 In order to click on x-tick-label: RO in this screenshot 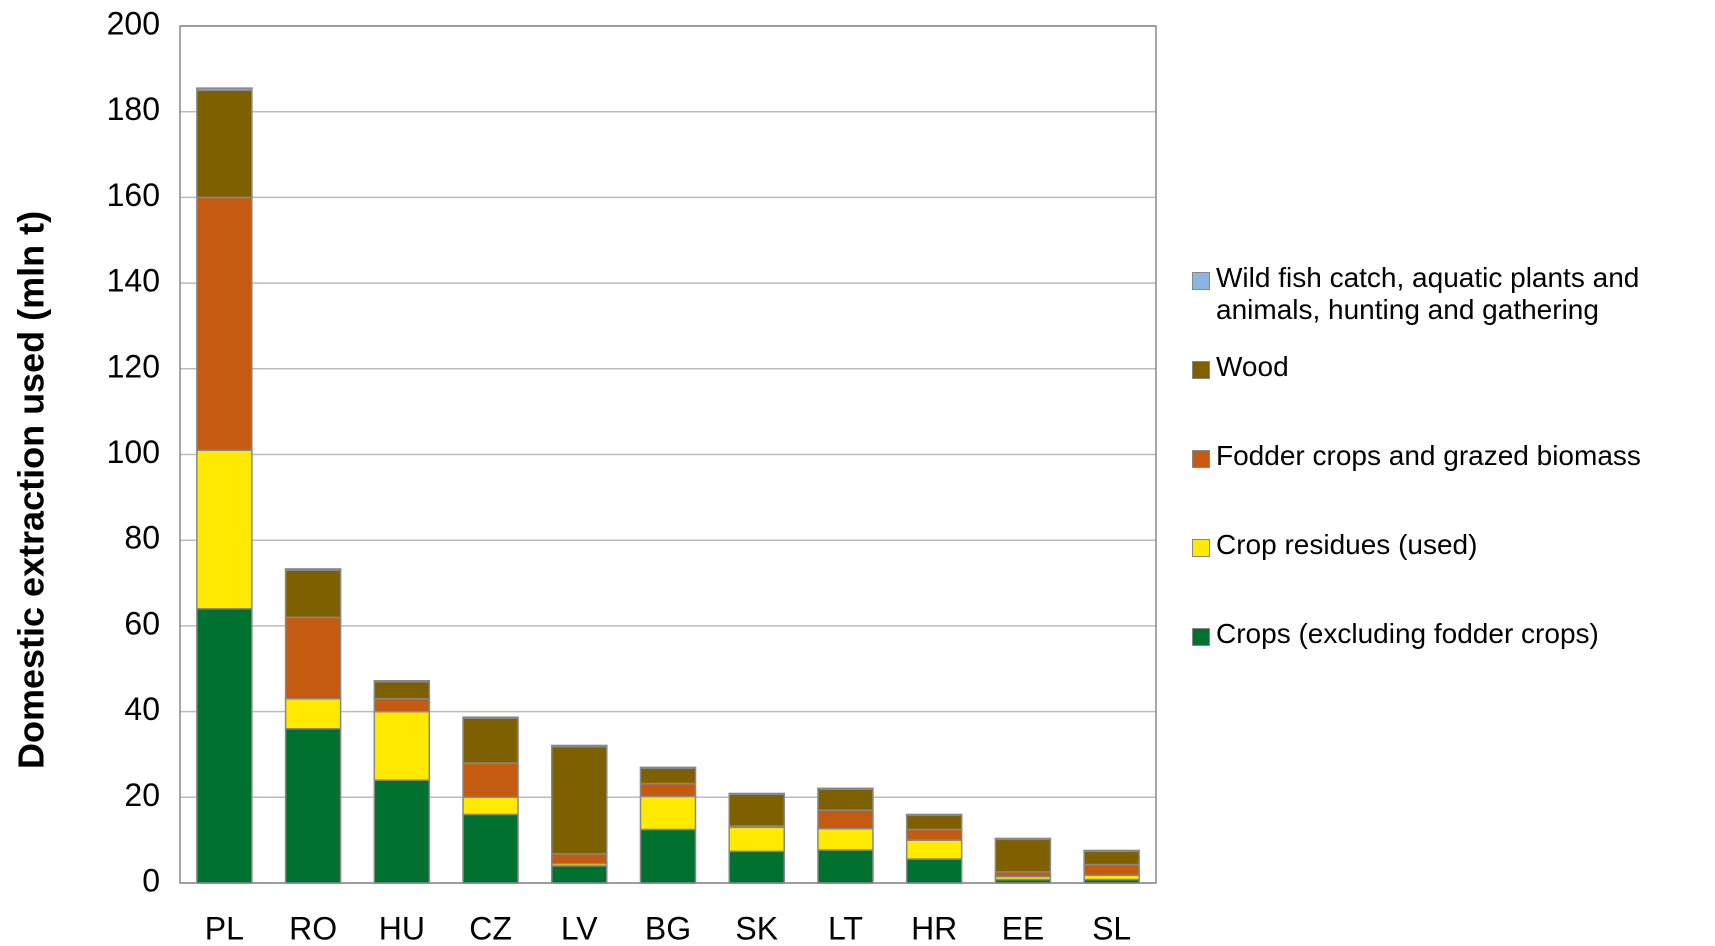, I will do `click(313, 928)`.